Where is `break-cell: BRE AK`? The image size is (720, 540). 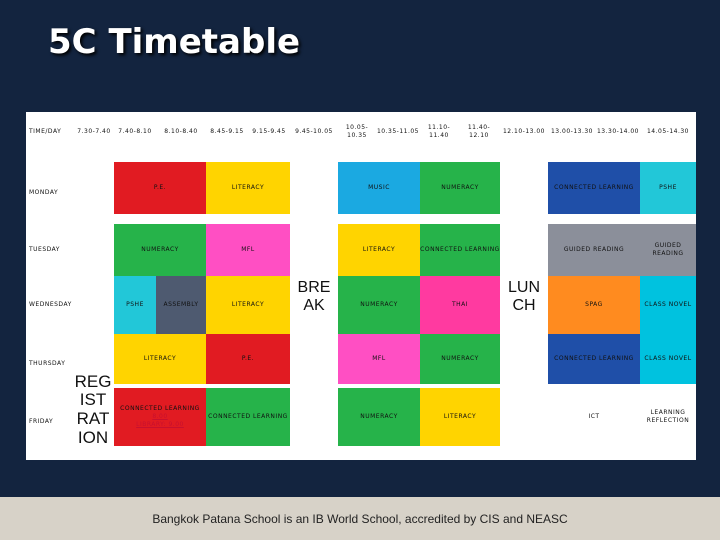
break-cell: BRE AK is located at coordinates (314, 296).